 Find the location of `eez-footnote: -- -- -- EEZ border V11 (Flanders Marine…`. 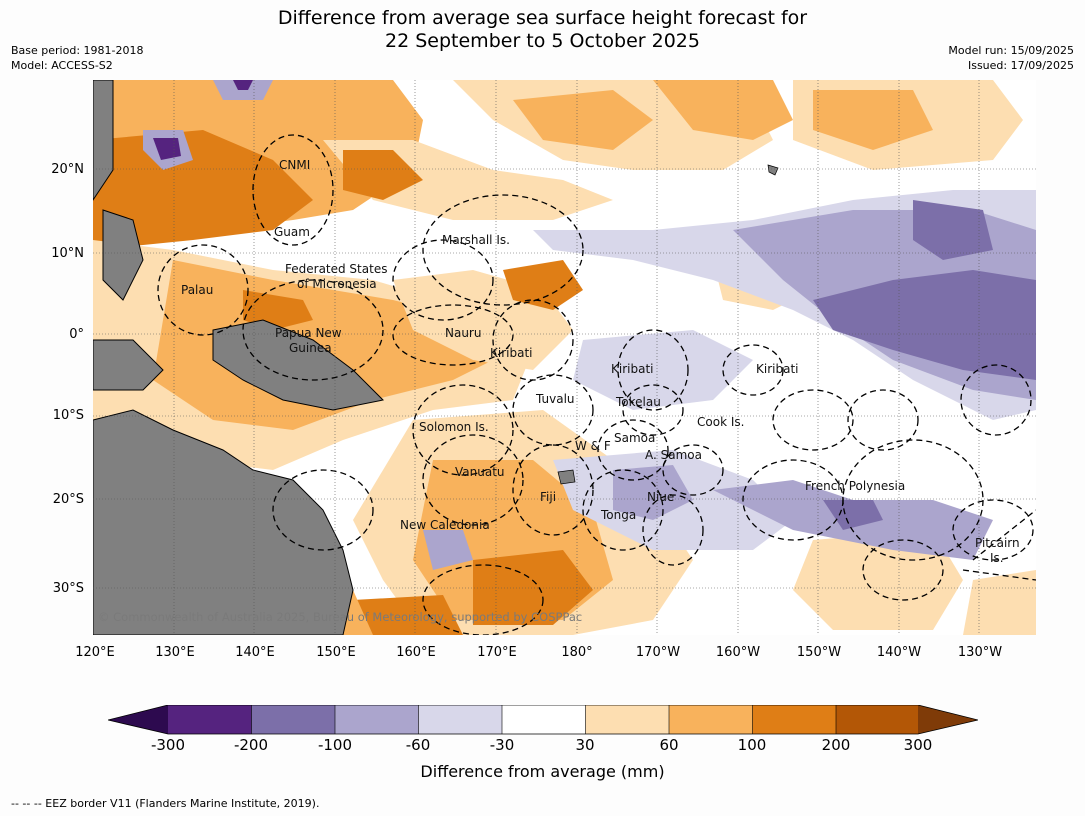

eez-footnote: -- -- -- EEZ border V11 (Flanders Marine… is located at coordinates (165, 803).